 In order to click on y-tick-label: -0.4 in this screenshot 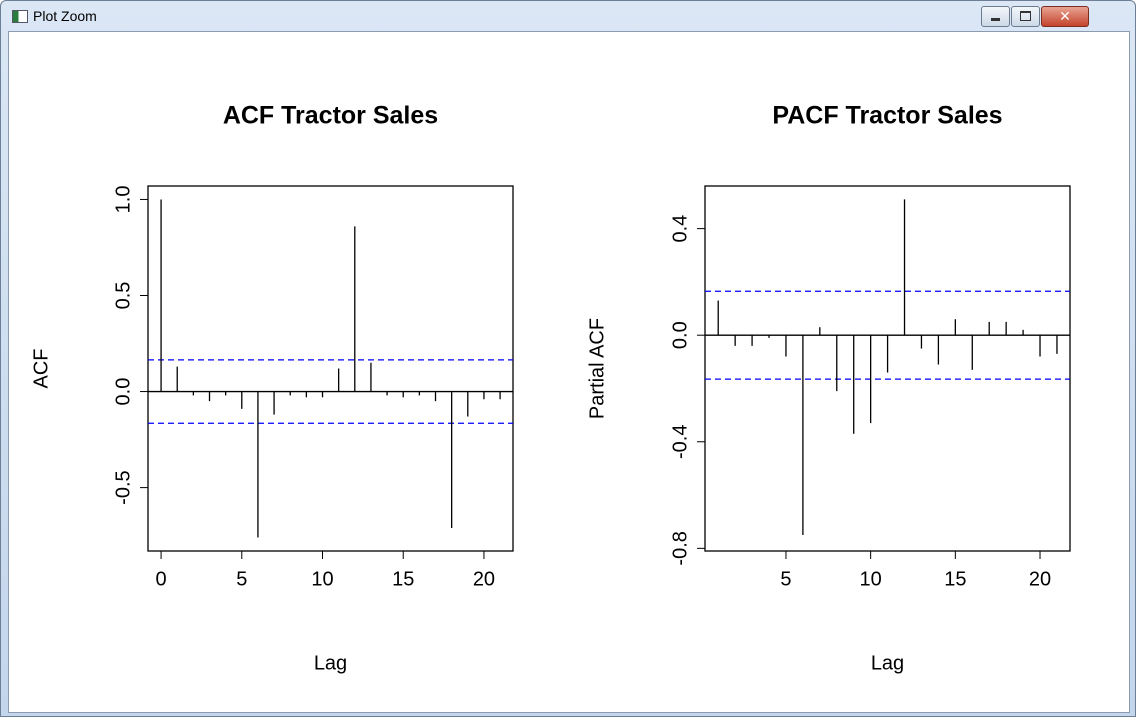, I will do `click(680, 442)`.